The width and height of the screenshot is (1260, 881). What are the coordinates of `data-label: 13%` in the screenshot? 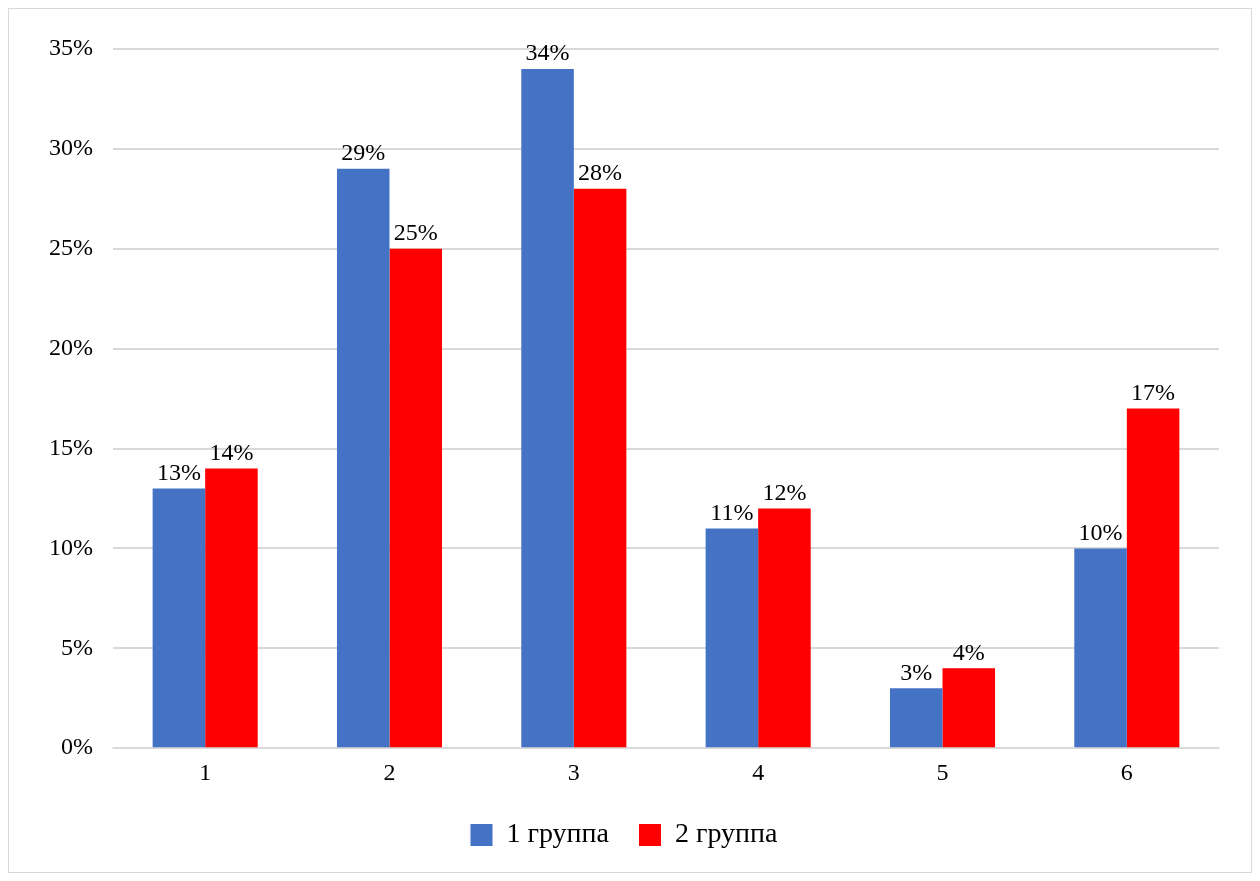 It's located at (178, 471).